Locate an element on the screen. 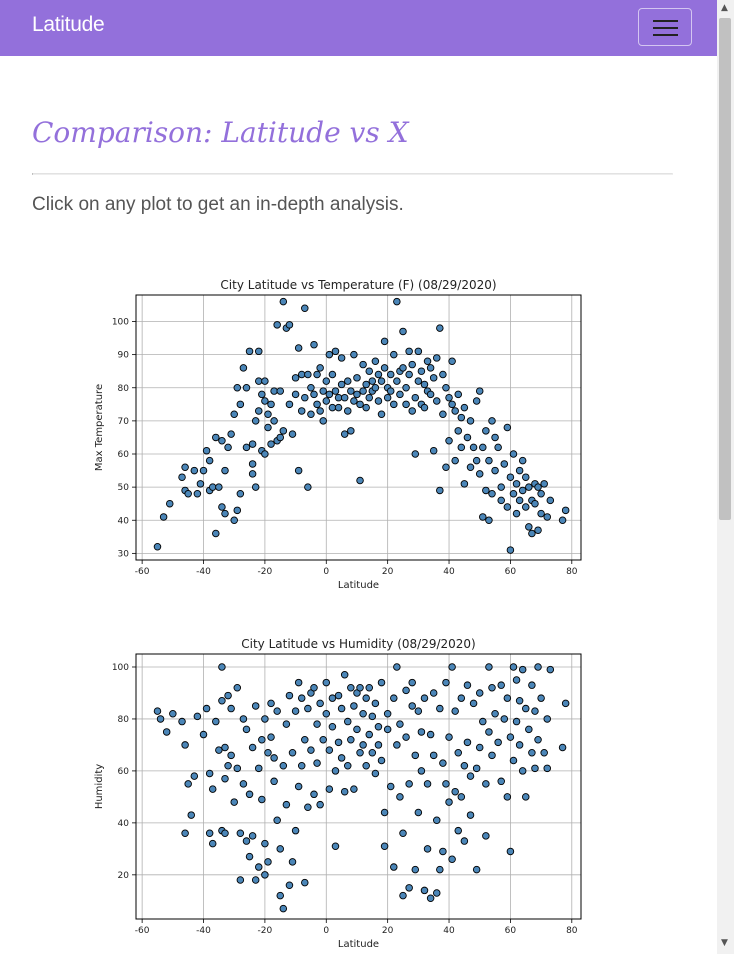 The height and width of the screenshot is (961, 734). scroll-up-arrow-icon: ▲ is located at coordinates (724, 8).